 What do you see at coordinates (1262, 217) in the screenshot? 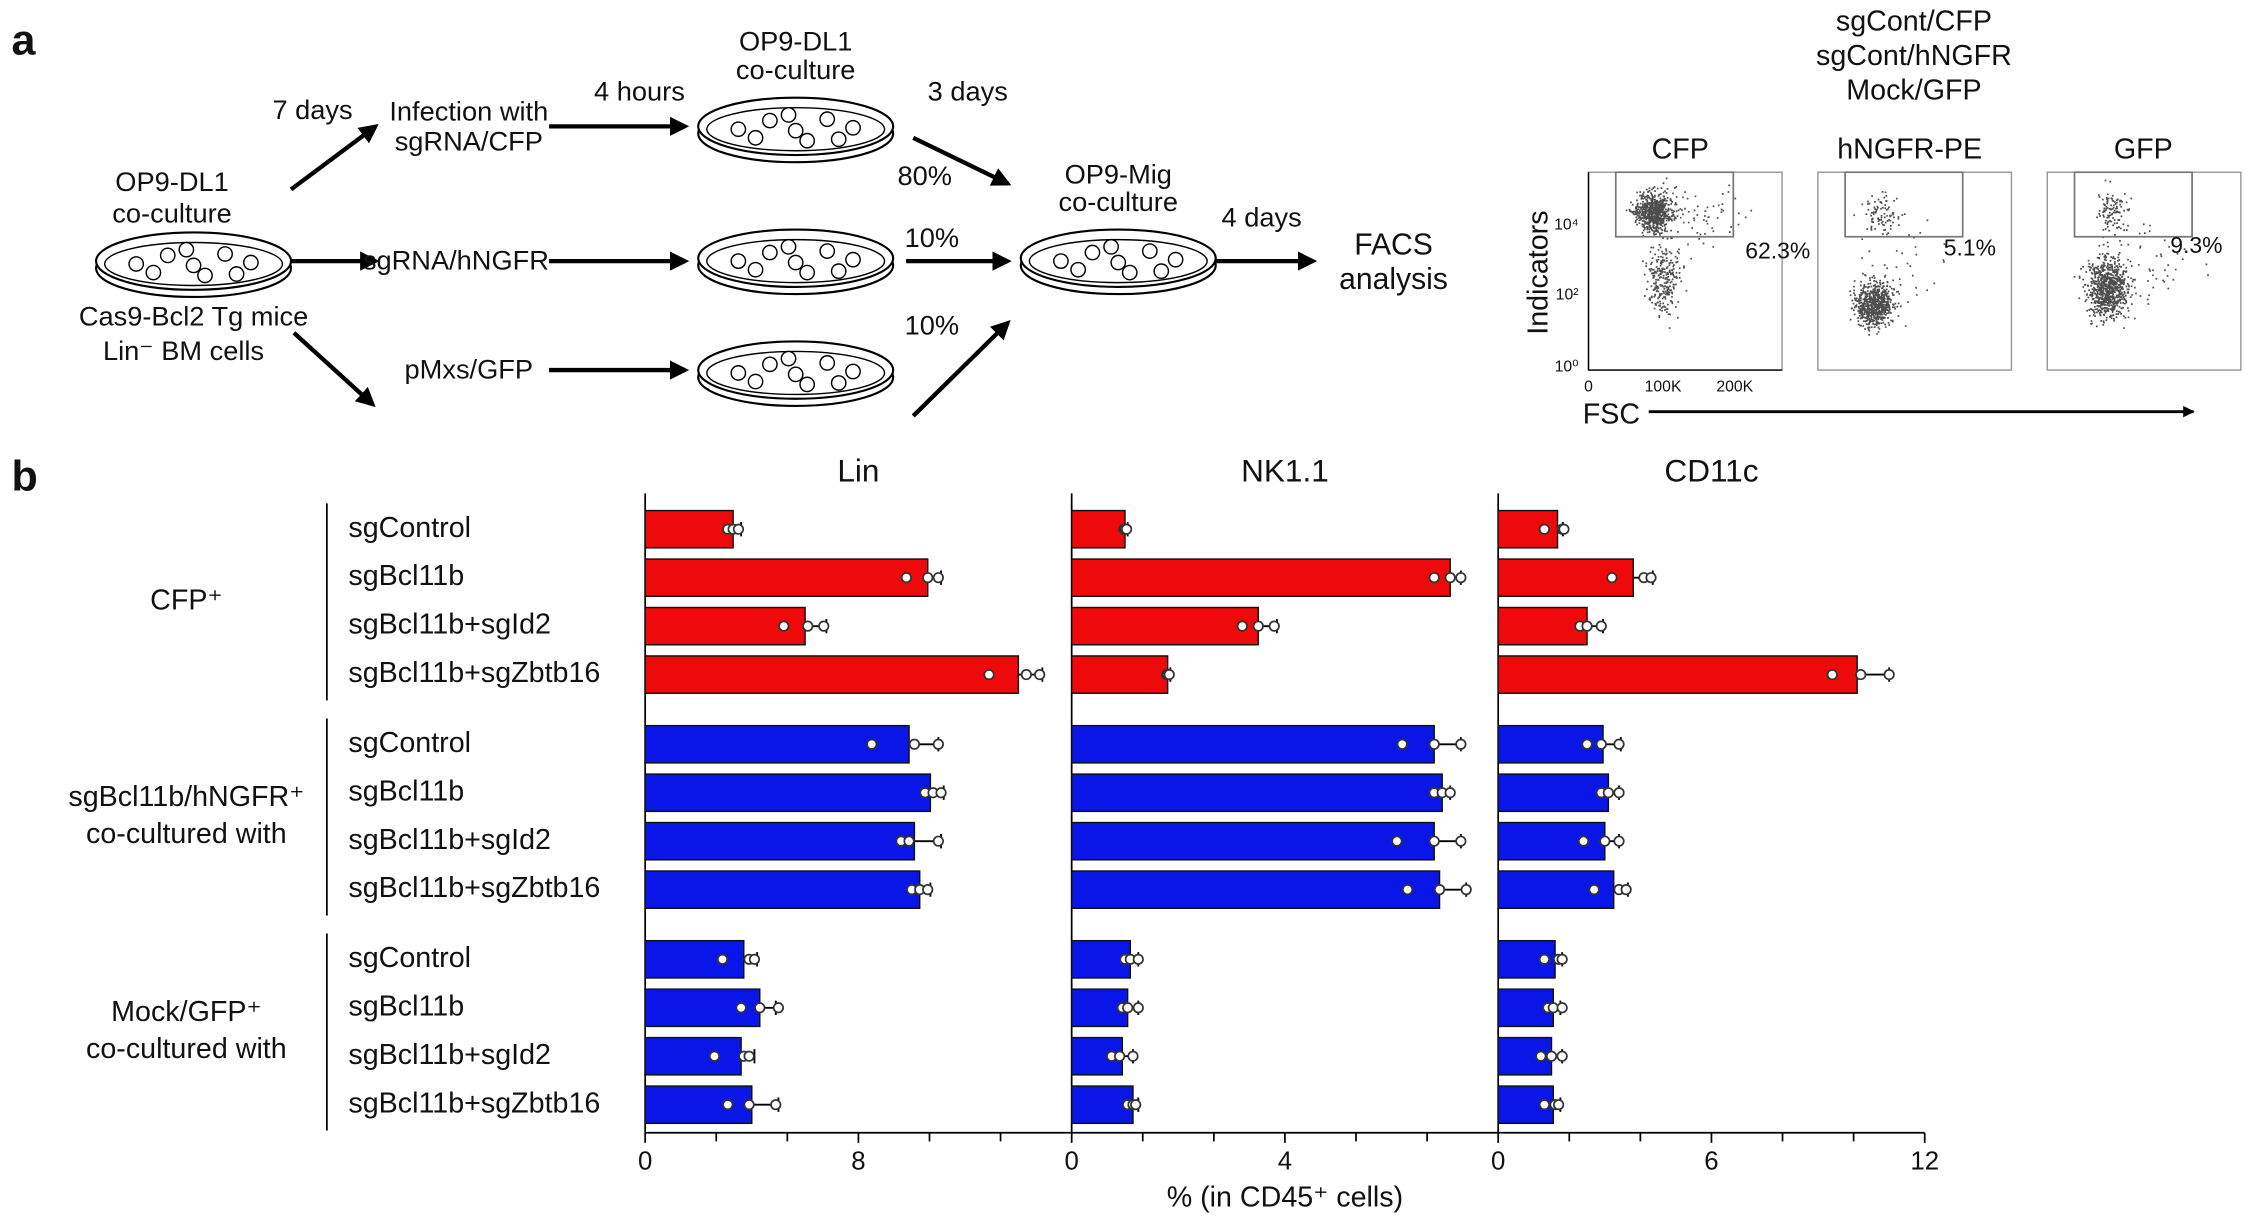
I see `label: 4 days` at bounding box center [1262, 217].